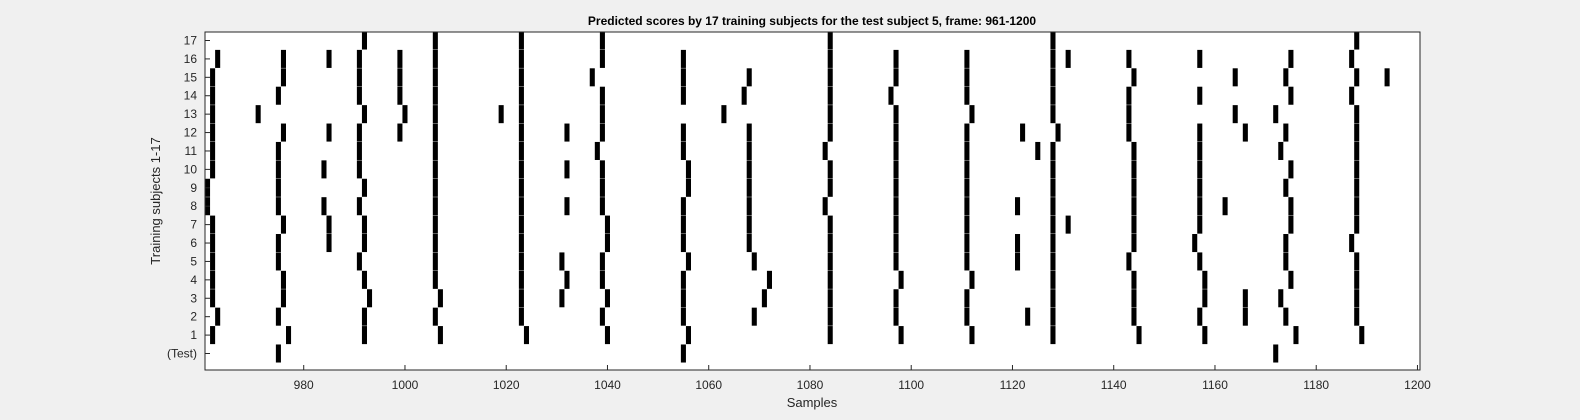 The height and width of the screenshot is (420, 1580). I want to click on x-tick-label: 1020, so click(506, 385).